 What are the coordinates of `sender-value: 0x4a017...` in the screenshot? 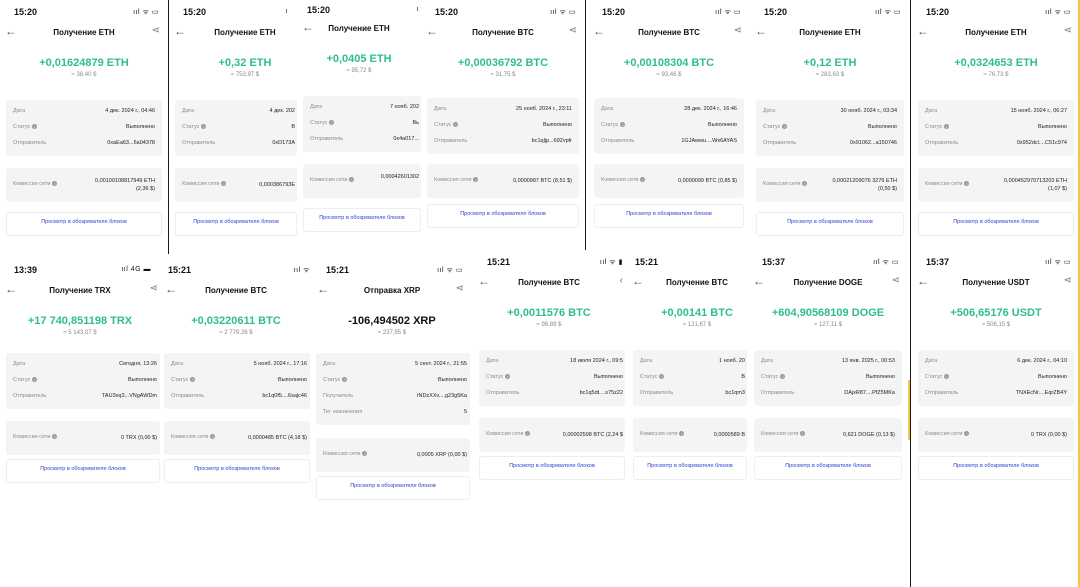 It's located at (406, 139).